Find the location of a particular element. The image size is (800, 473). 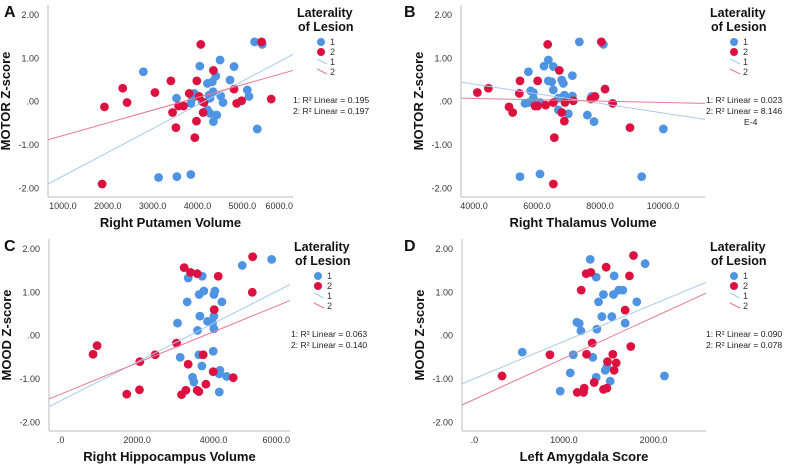

x-axis-label: Right Hippocampus Volume is located at coordinates (169, 456).